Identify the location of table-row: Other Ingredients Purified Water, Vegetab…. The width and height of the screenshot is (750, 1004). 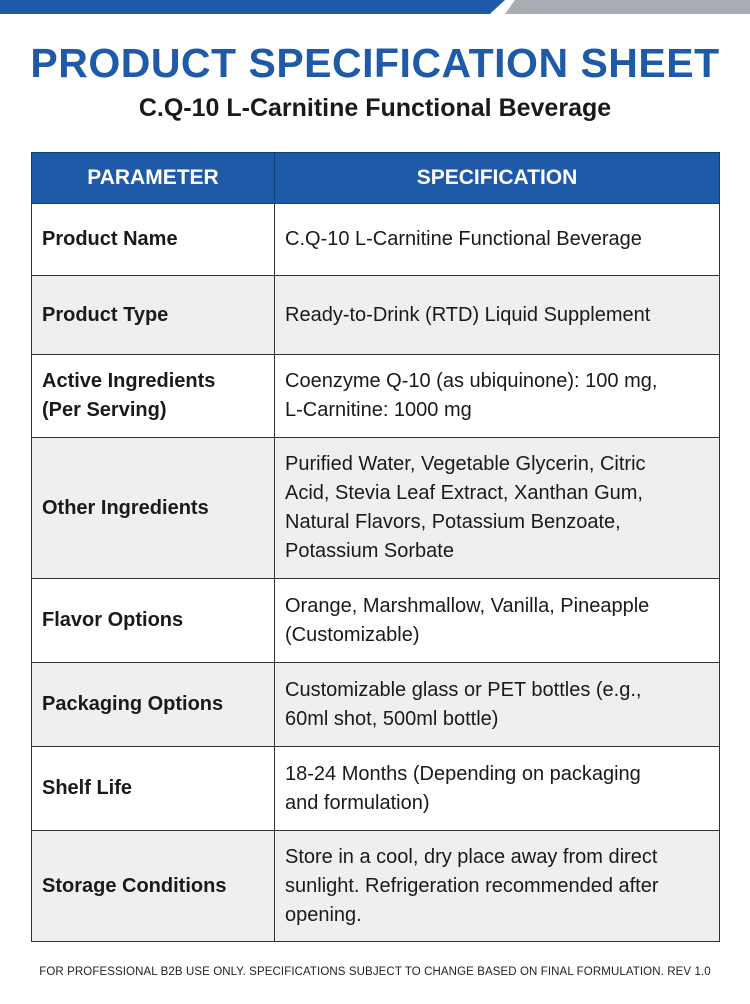
(375, 508).